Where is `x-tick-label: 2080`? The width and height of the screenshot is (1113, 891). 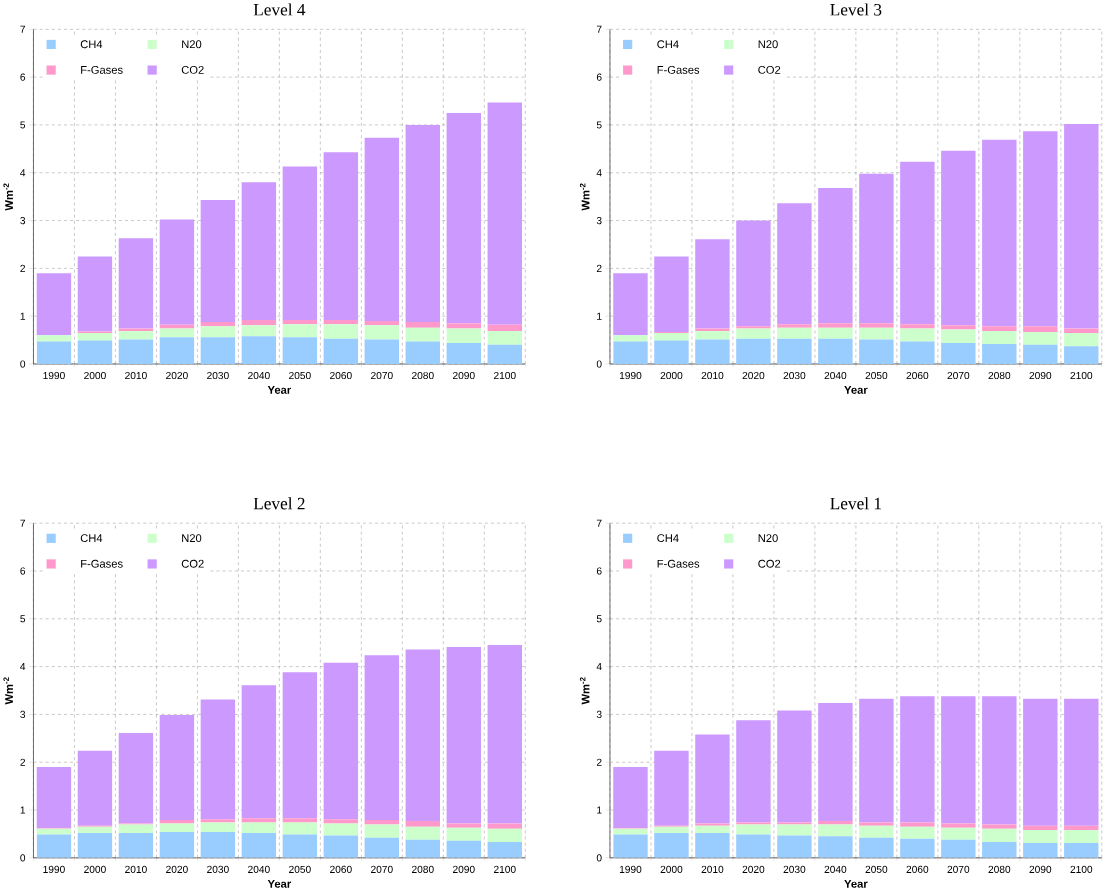 x-tick-label: 2080 is located at coordinates (423, 869).